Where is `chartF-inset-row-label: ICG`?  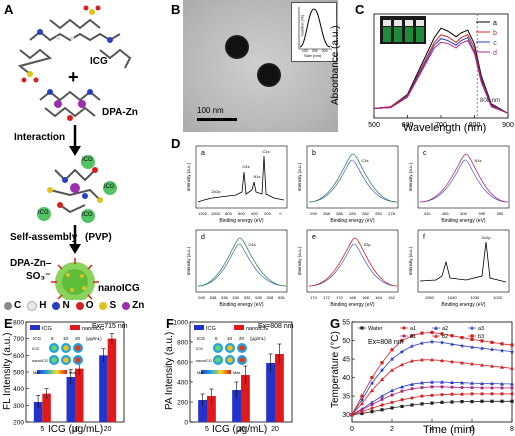 chartF-inset-row-label: ICG is located at coordinates (199, 348).